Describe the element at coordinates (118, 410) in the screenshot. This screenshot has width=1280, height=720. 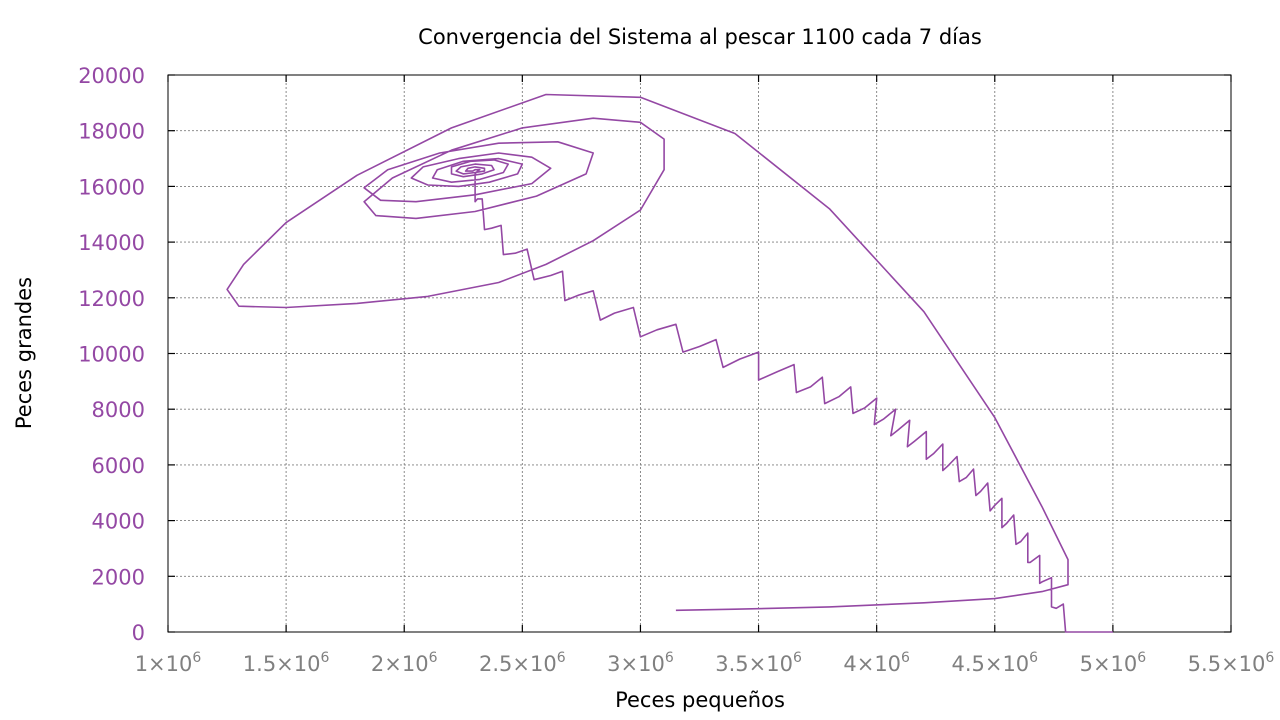
I see `y-tick-label: 8000` at that location.